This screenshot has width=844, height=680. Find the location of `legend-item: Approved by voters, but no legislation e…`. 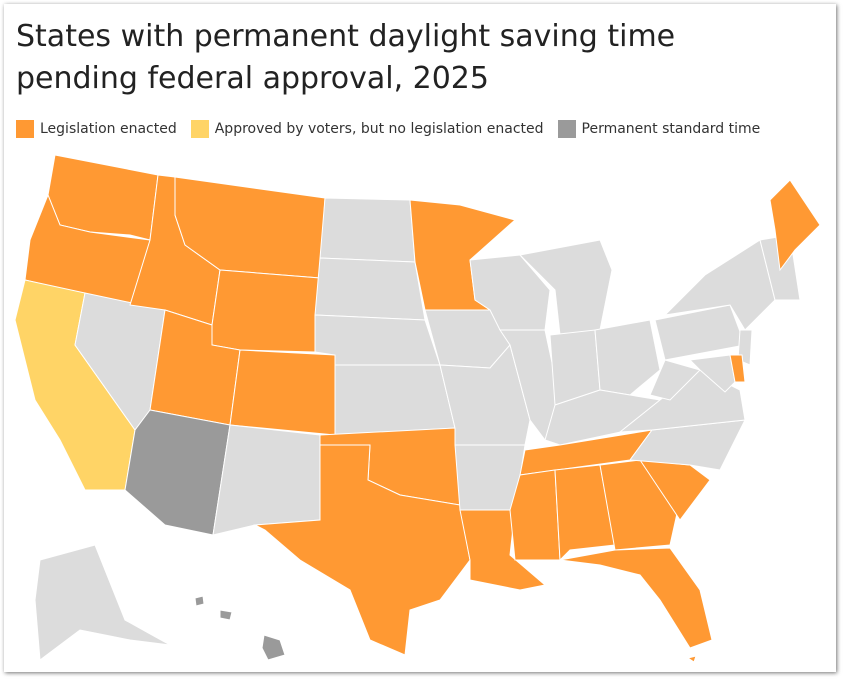

legend-item: Approved by voters, but no legislation e… is located at coordinates (367, 129).